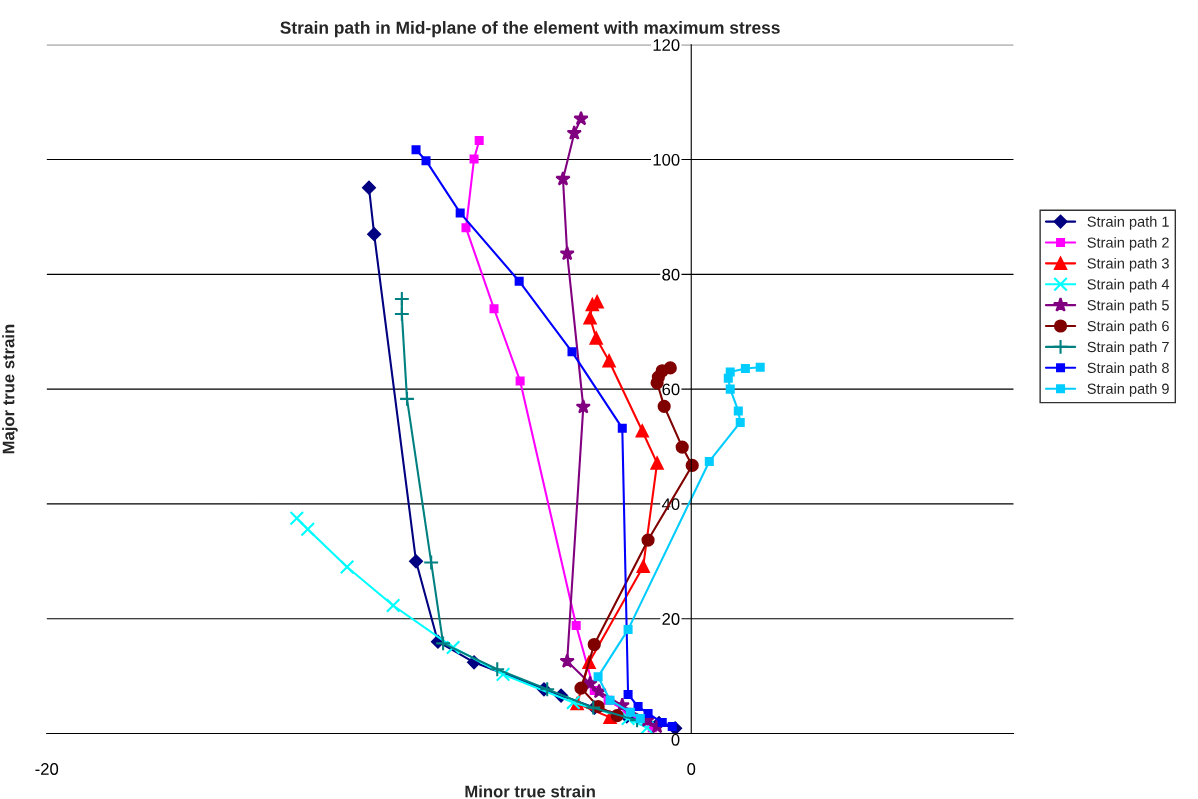  I want to click on y-tick-label: 80, so click(671, 274).